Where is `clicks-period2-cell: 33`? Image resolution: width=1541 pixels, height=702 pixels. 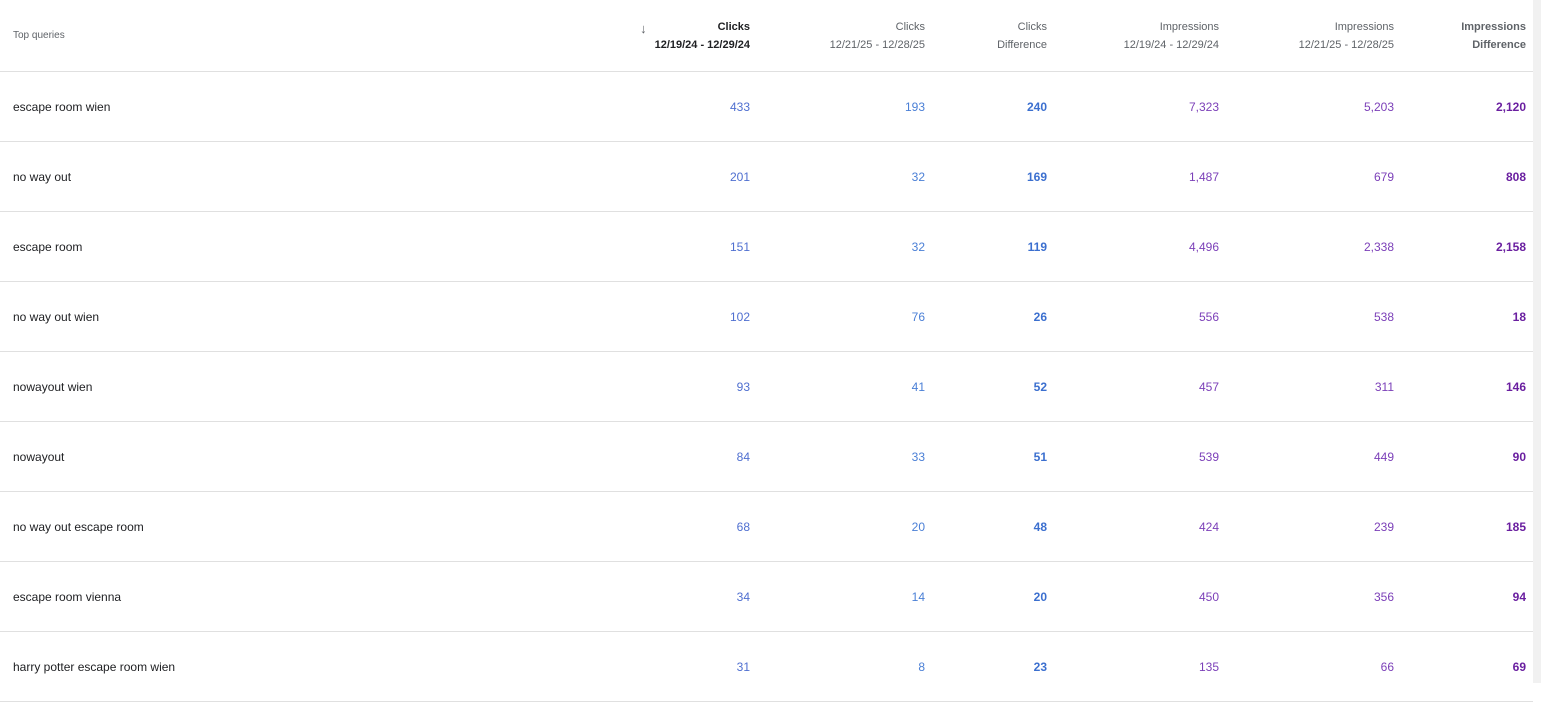 clicks-period2-cell: 33 is located at coordinates (918, 456).